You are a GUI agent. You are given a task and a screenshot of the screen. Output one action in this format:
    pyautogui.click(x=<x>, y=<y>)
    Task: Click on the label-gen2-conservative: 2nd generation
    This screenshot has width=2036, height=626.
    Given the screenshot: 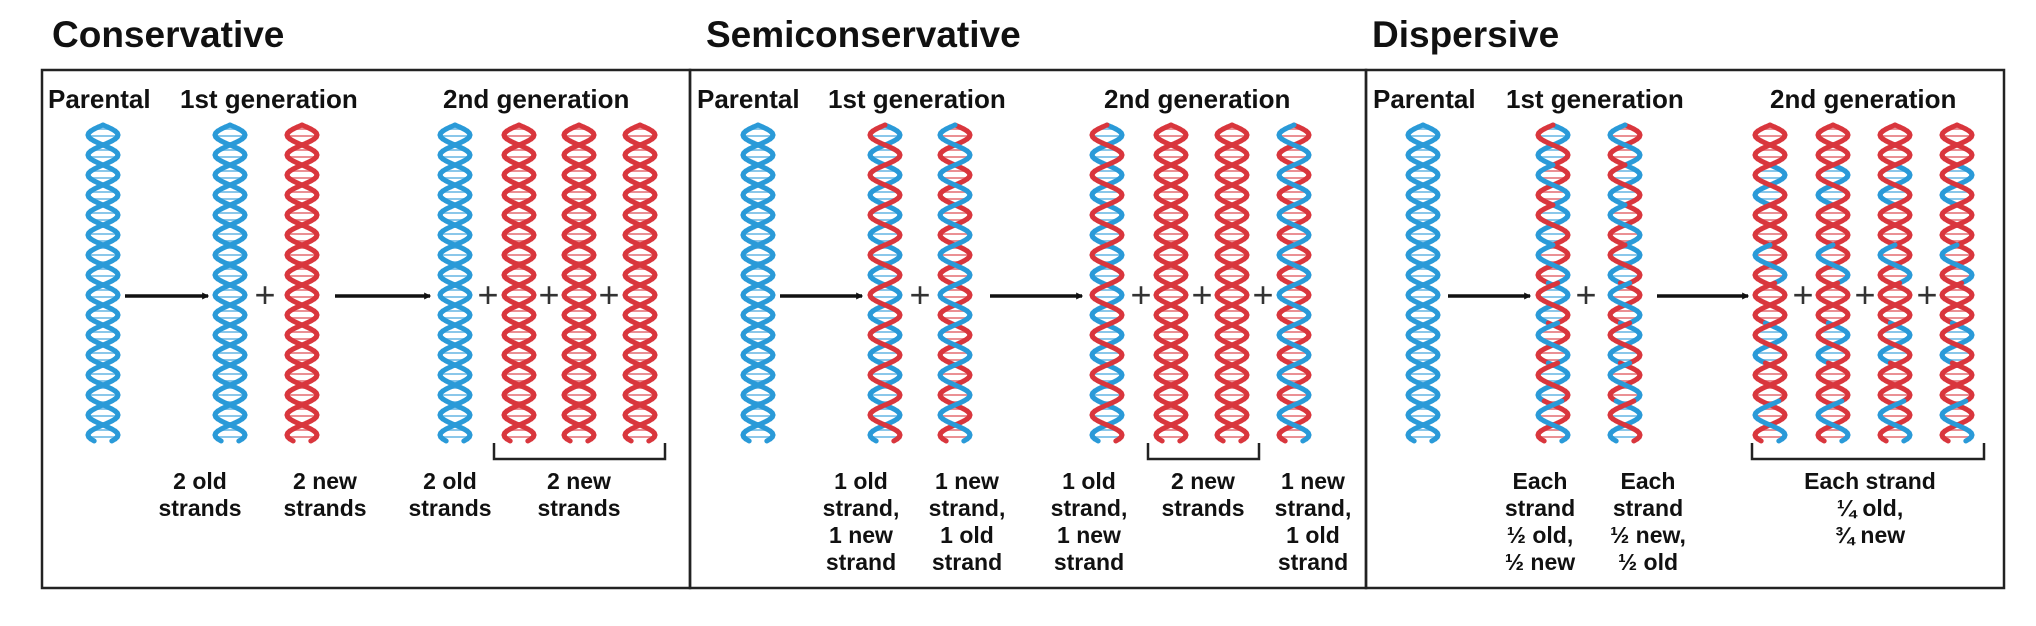 What is the action you would take?
    pyautogui.click(x=536, y=99)
    